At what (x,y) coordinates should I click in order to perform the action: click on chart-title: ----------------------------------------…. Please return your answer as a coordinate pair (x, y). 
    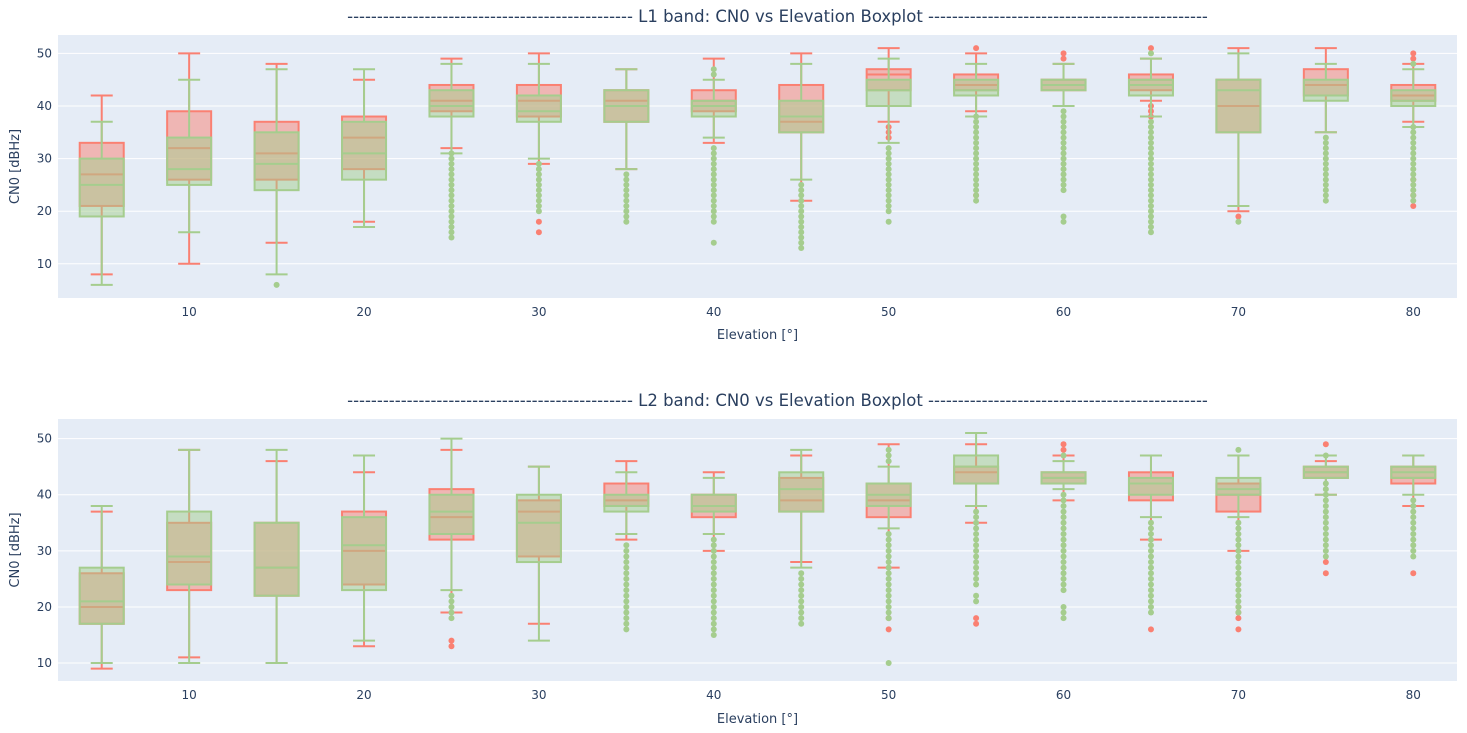
    Looking at the image, I should click on (777, 400).